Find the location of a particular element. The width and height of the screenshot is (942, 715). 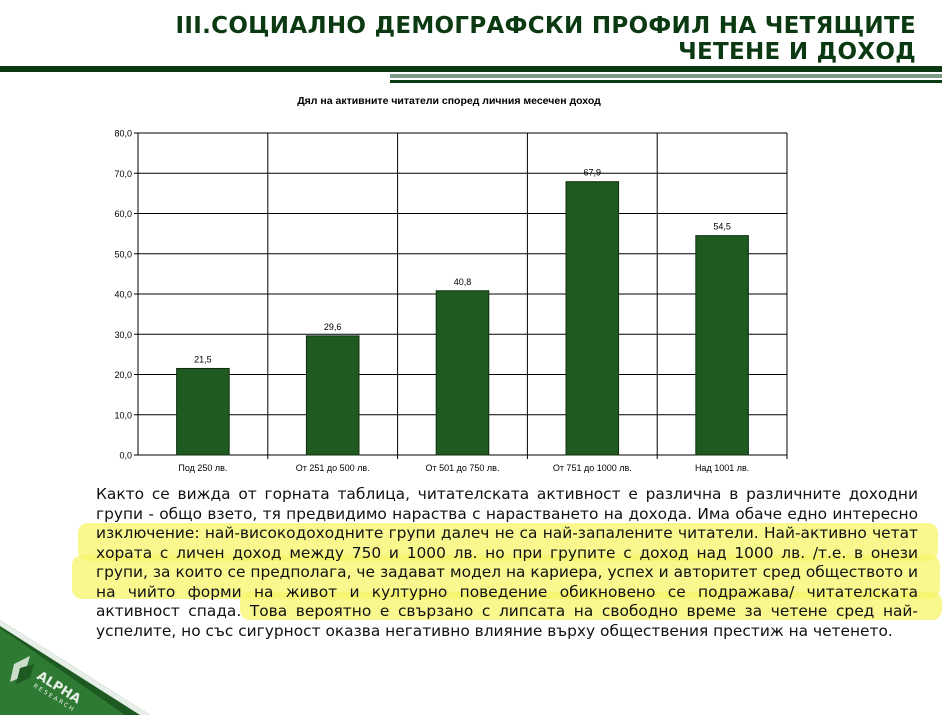

y-tick-label: 70,0 is located at coordinates (123, 174).